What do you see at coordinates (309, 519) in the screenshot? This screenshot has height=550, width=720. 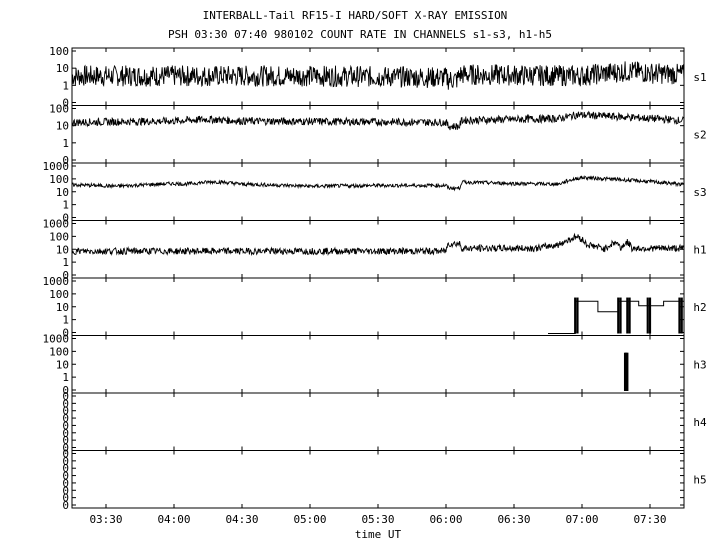 I see `x-tick-label: 05:00` at bounding box center [309, 519].